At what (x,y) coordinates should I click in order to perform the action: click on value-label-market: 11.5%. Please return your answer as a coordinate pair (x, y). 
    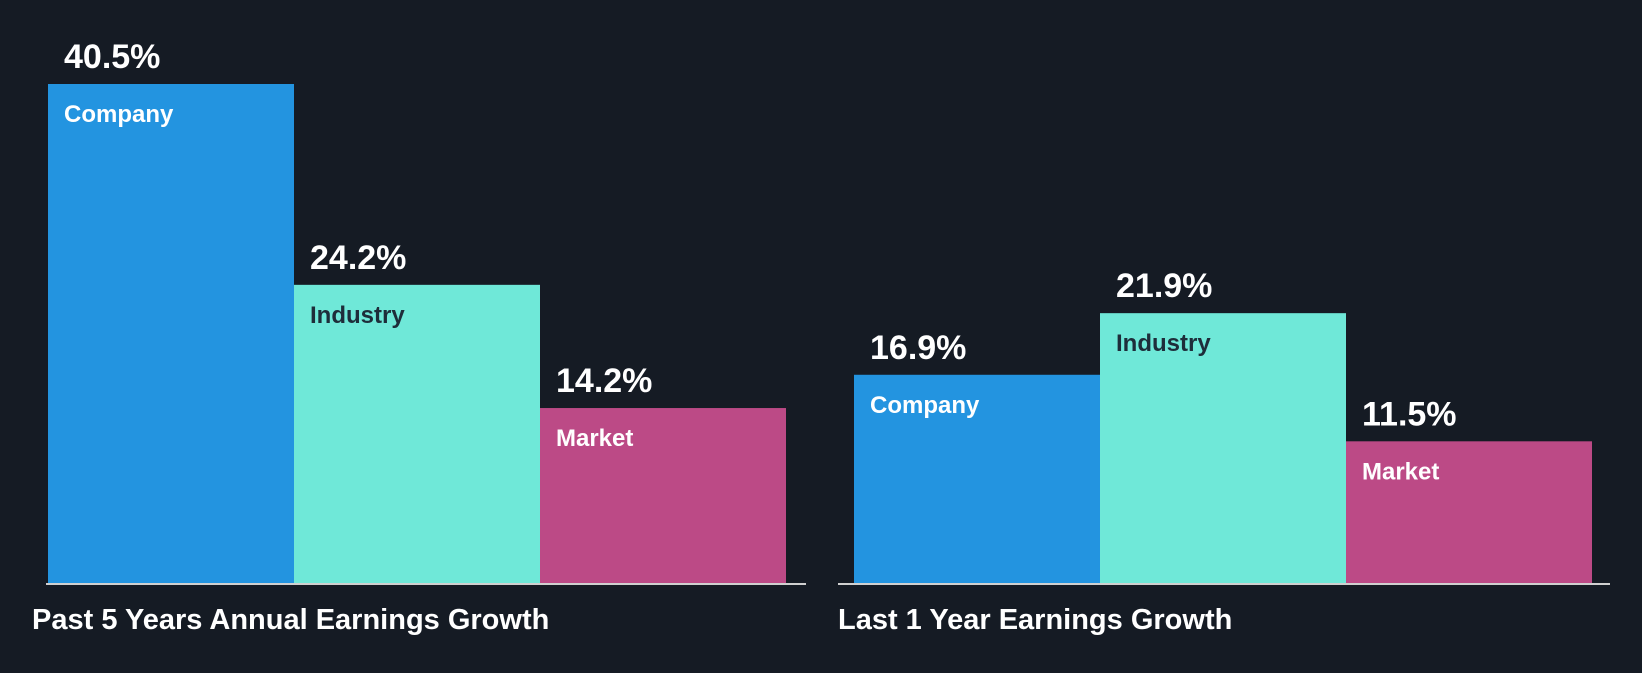
    Looking at the image, I should click on (1409, 414).